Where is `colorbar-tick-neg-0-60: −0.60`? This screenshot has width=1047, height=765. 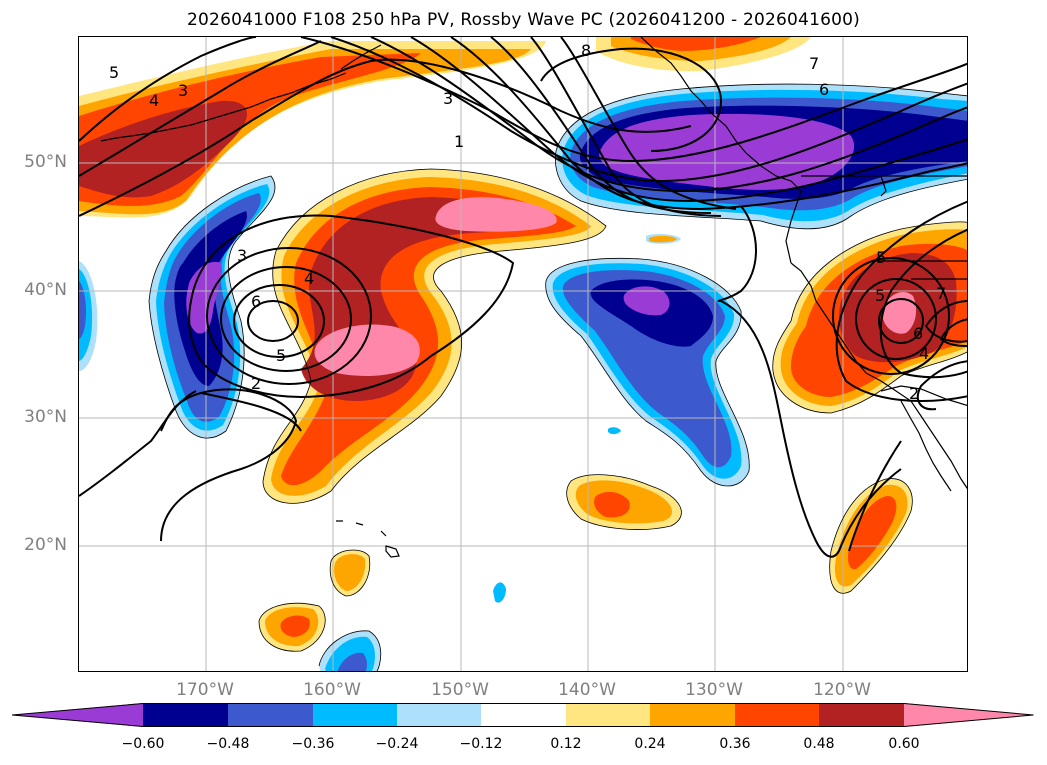 colorbar-tick-neg-0-60: −0.60 is located at coordinates (143, 744).